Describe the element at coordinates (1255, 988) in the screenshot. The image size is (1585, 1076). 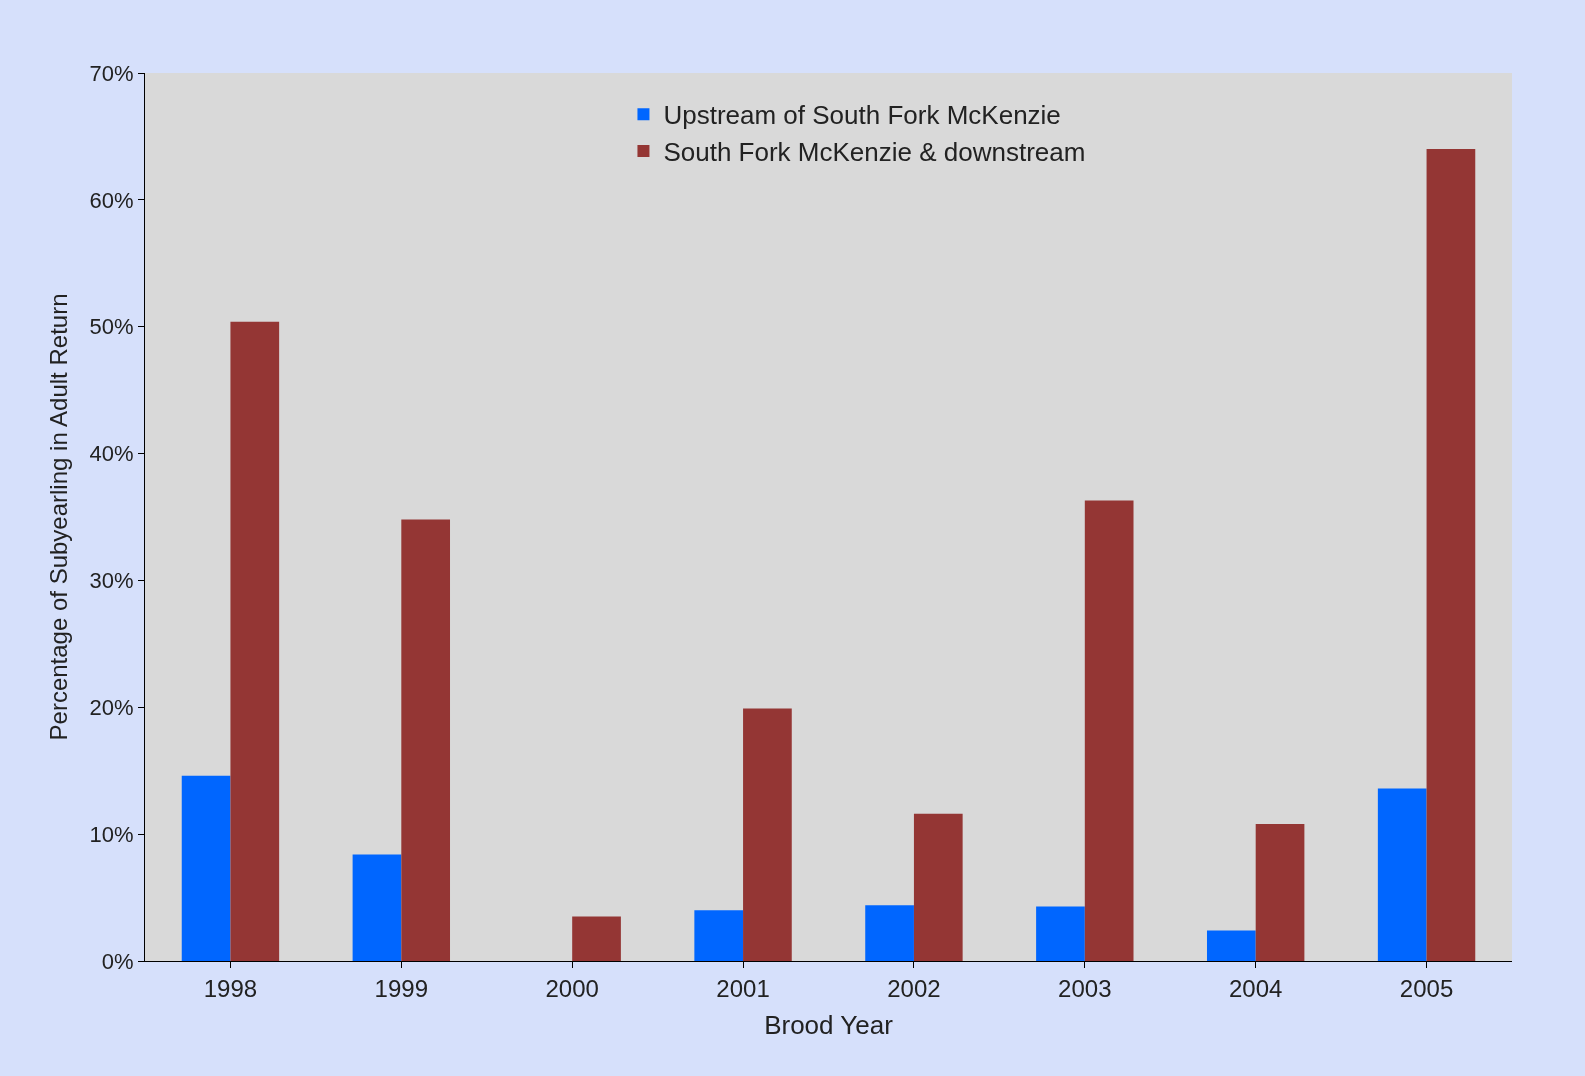
I see `x-tick-label: 2004` at that location.